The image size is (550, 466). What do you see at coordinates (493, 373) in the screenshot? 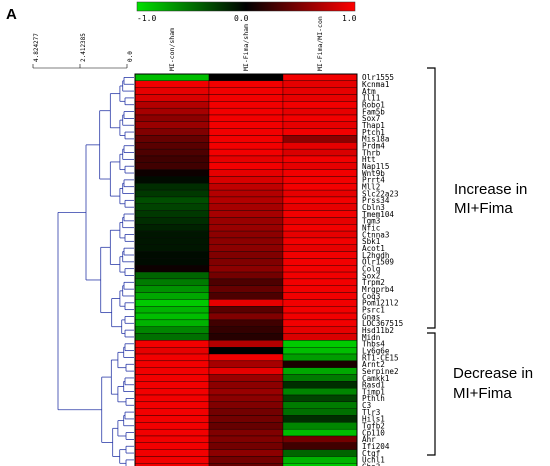
I see `decrease-label-line1: Decrease in` at bounding box center [493, 373].